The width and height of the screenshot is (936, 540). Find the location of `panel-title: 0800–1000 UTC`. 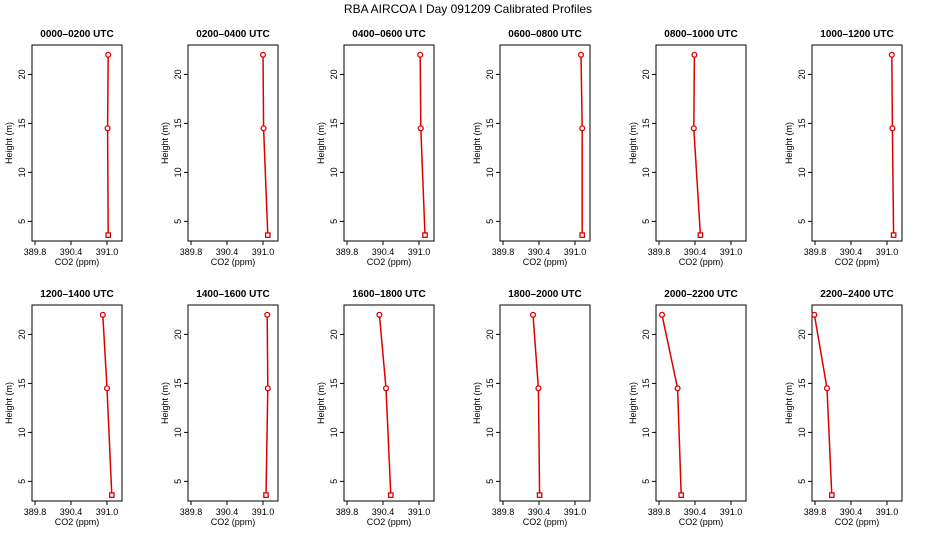

panel-title: 0800–1000 UTC is located at coordinates (700, 34).